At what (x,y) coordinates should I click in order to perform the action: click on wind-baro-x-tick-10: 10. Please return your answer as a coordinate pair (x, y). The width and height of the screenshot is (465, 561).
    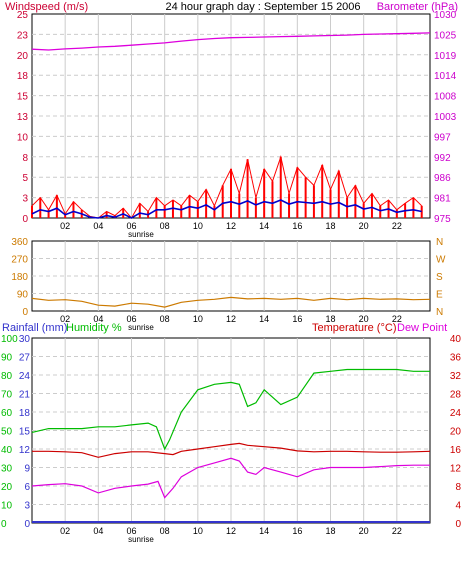
    Looking at the image, I should click on (198, 226).